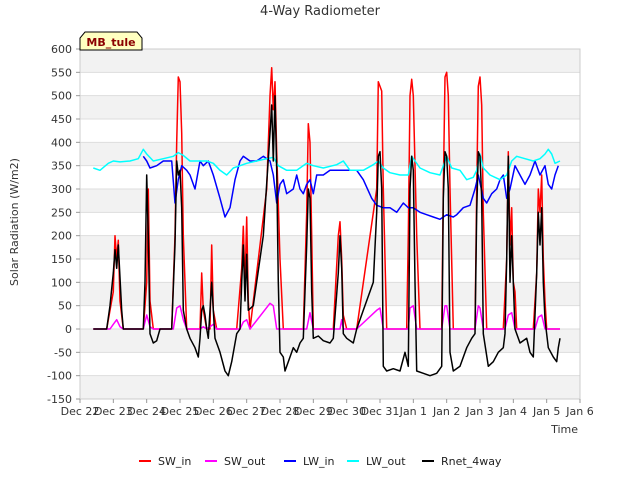 The width and height of the screenshot is (640, 480). I want to click on y-tick-label: 600, so click(61, 49).